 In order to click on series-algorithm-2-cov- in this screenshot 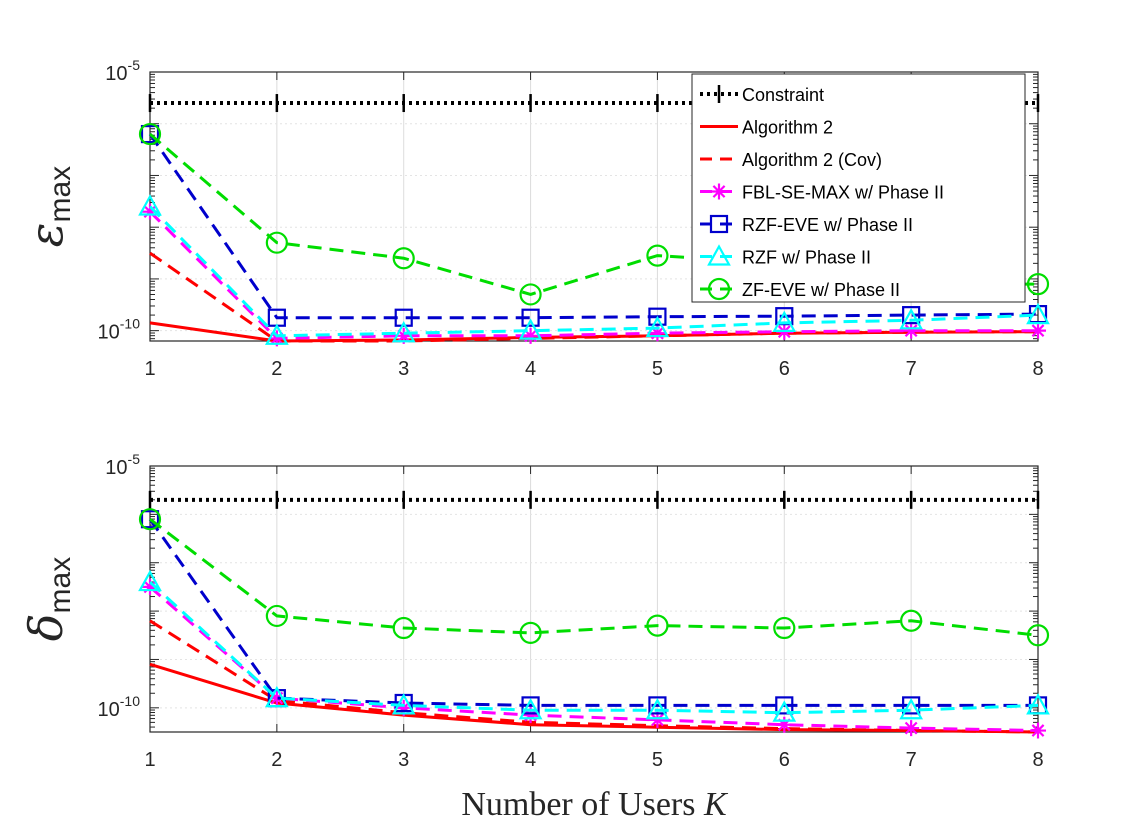, I will do `click(594, 676)`.